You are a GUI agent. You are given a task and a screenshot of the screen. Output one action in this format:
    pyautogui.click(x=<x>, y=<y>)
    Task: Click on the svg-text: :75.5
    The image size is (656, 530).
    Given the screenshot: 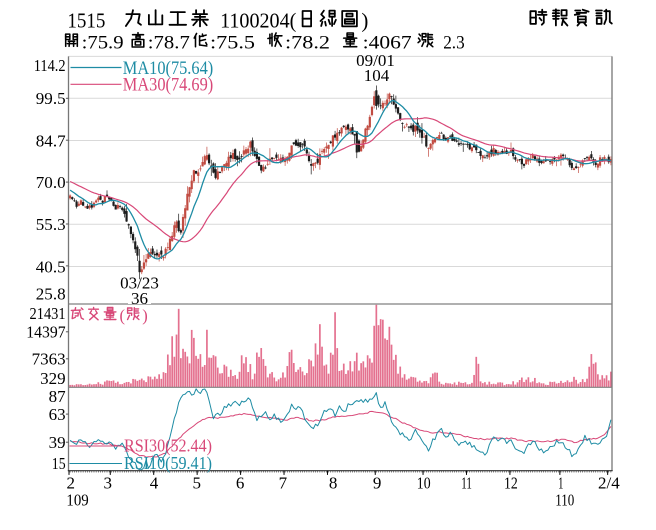 What is the action you would take?
    pyautogui.click(x=232, y=42)
    